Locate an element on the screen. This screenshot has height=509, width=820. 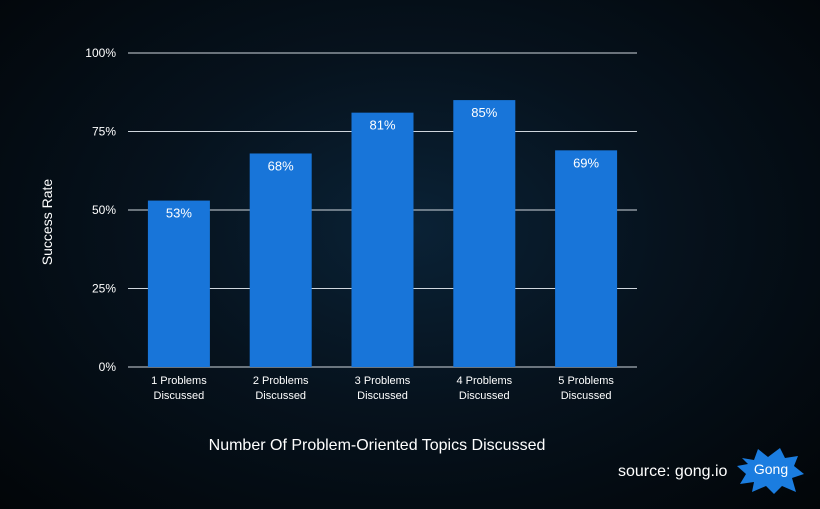
x-tick-label: 4 Problems is located at coordinates (484, 381).